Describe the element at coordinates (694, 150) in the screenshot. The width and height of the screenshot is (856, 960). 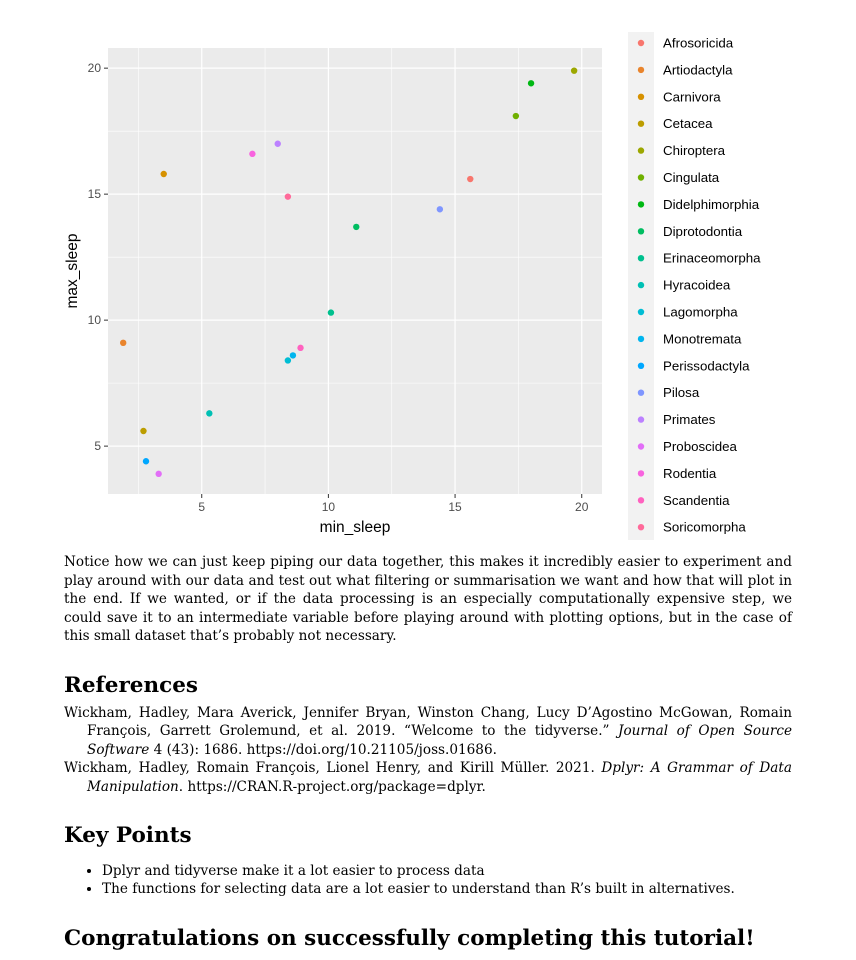
I see `legend-label: Chiroptera` at that location.